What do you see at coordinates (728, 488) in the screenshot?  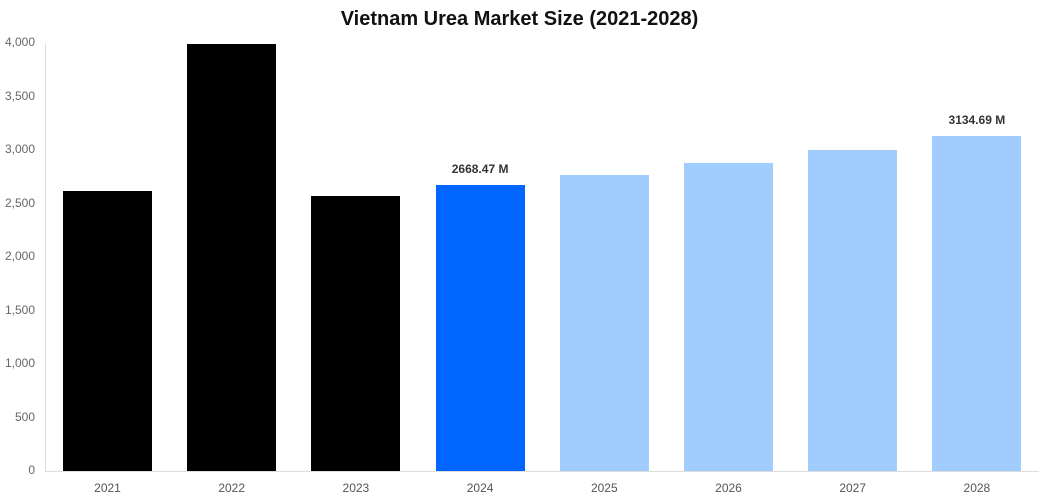 I see `x-tick-label: 2026` at bounding box center [728, 488].